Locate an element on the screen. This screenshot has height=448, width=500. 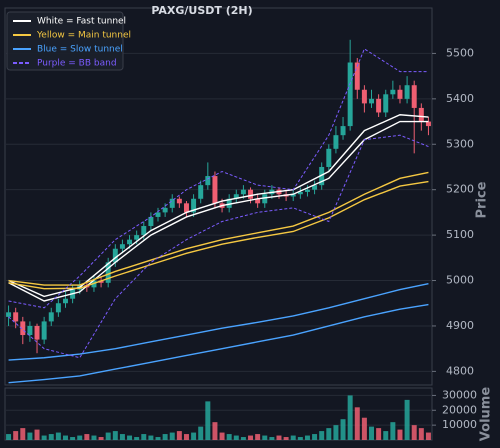
legend-label: Yellow = Main tunnel is located at coordinates (83, 36).